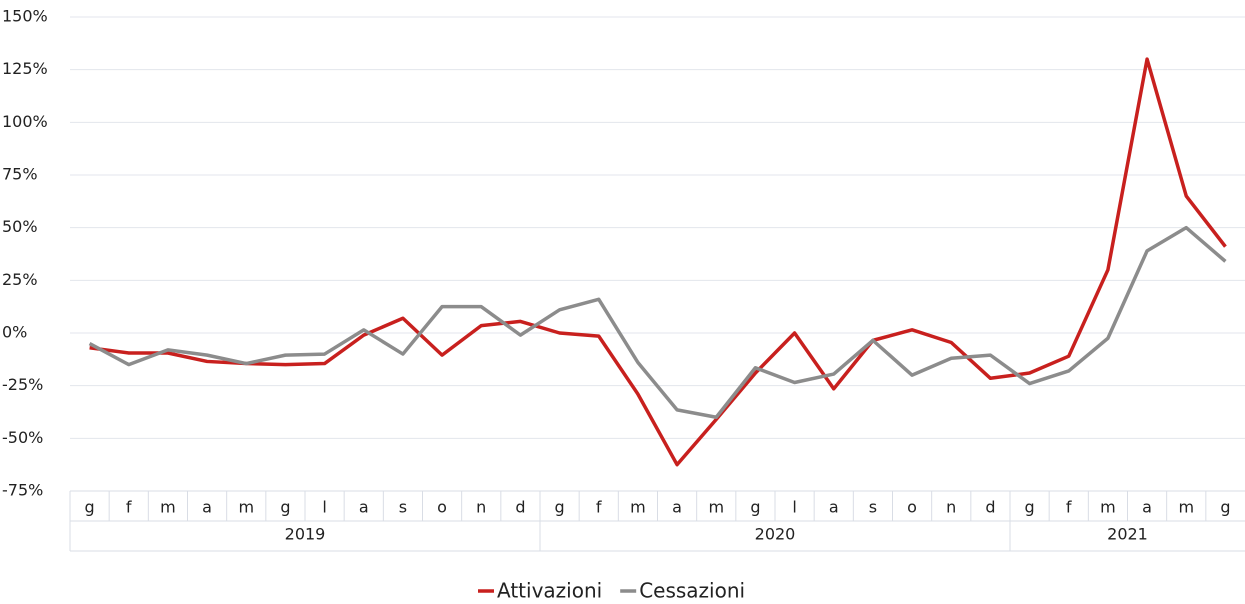 The height and width of the screenshot is (604, 1245). Describe the element at coordinates (20, 174) in the screenshot. I see `y-tick-label: 75%` at that location.